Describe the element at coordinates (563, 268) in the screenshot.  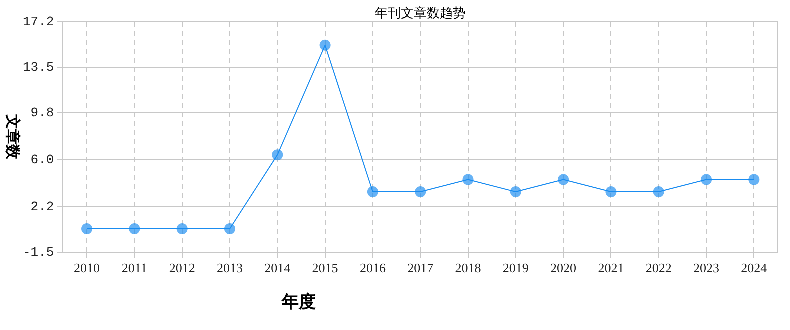
I see `x-tick-label: 2020` at that location.